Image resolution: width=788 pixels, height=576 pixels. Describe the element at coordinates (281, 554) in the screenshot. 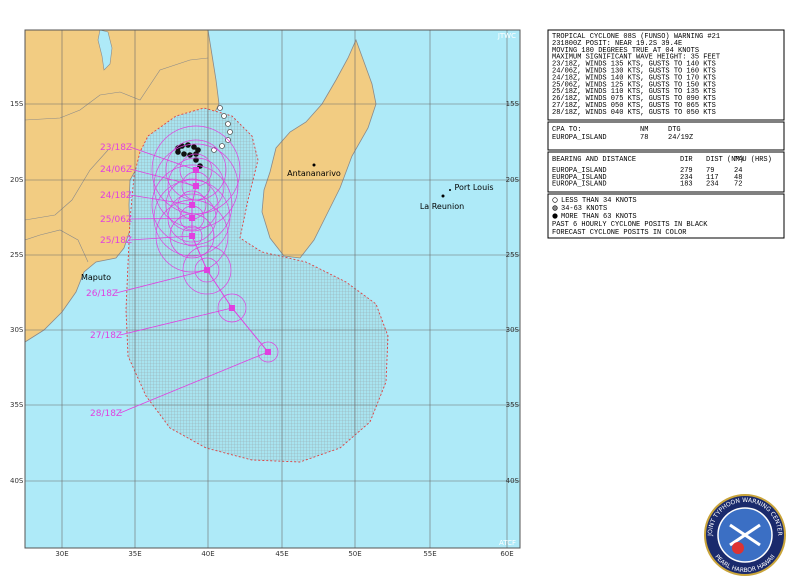

I see `lon-label: 45E` at that location.